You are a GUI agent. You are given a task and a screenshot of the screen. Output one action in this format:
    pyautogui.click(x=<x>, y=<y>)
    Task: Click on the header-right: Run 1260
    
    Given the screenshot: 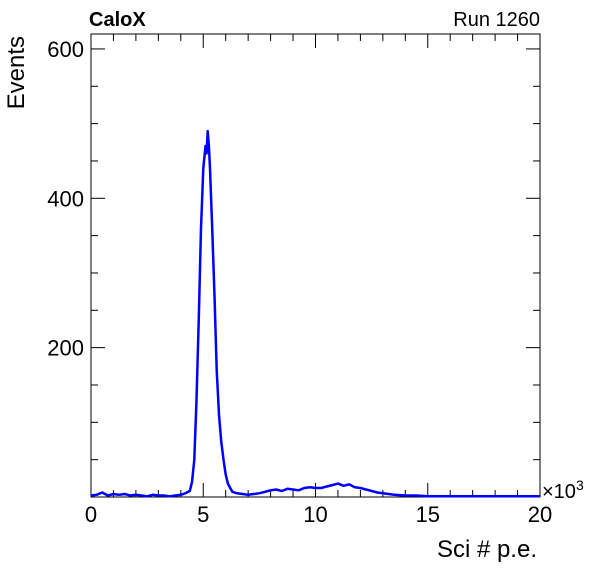 What is the action you would take?
    pyautogui.click(x=496, y=20)
    